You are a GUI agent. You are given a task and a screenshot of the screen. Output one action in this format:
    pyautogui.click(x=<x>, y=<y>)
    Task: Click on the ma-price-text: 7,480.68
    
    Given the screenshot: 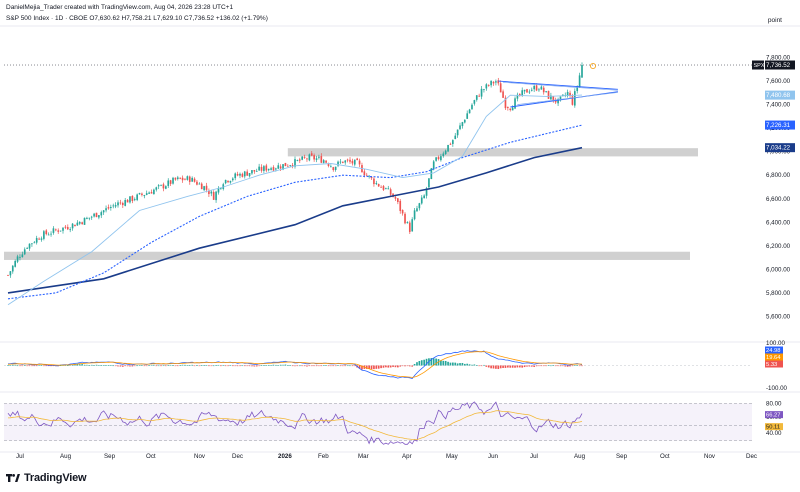 What is the action you would take?
    pyautogui.click(x=778, y=95)
    